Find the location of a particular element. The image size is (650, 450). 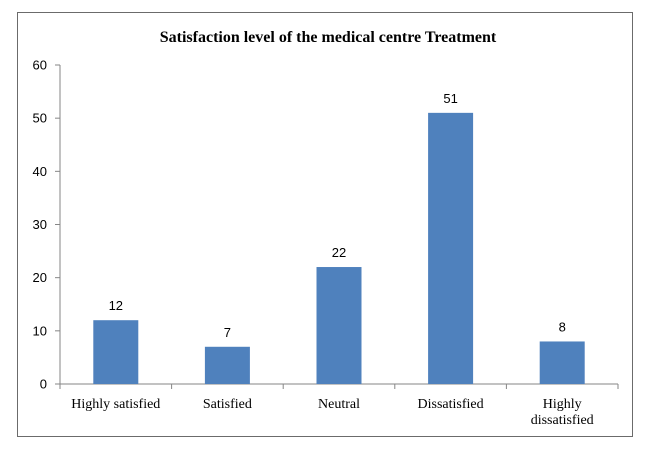

x-tick-label-line: Highly is located at coordinates (562, 404).